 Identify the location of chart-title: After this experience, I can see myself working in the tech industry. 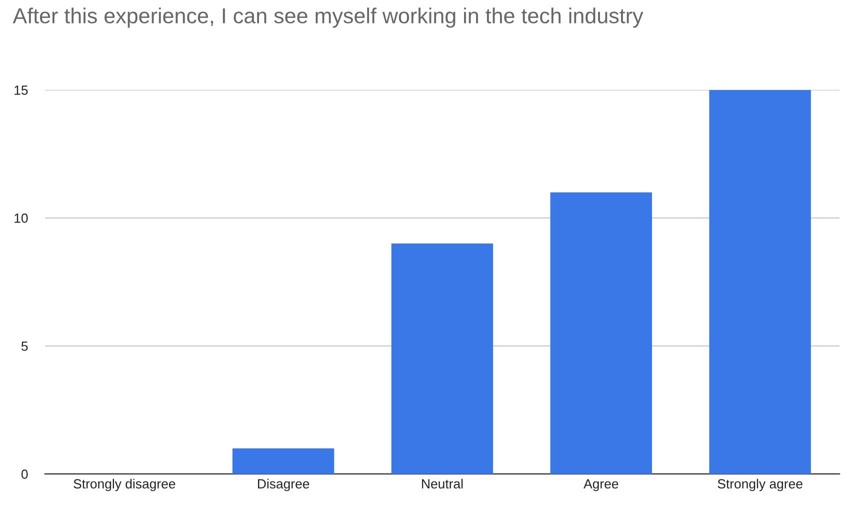
(328, 18).